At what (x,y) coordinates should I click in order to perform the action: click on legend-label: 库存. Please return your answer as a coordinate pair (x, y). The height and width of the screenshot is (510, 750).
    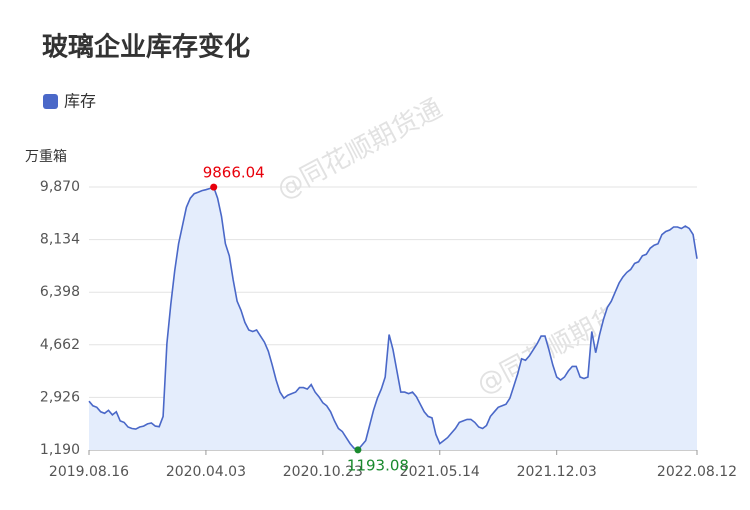
    Looking at the image, I should click on (80, 101).